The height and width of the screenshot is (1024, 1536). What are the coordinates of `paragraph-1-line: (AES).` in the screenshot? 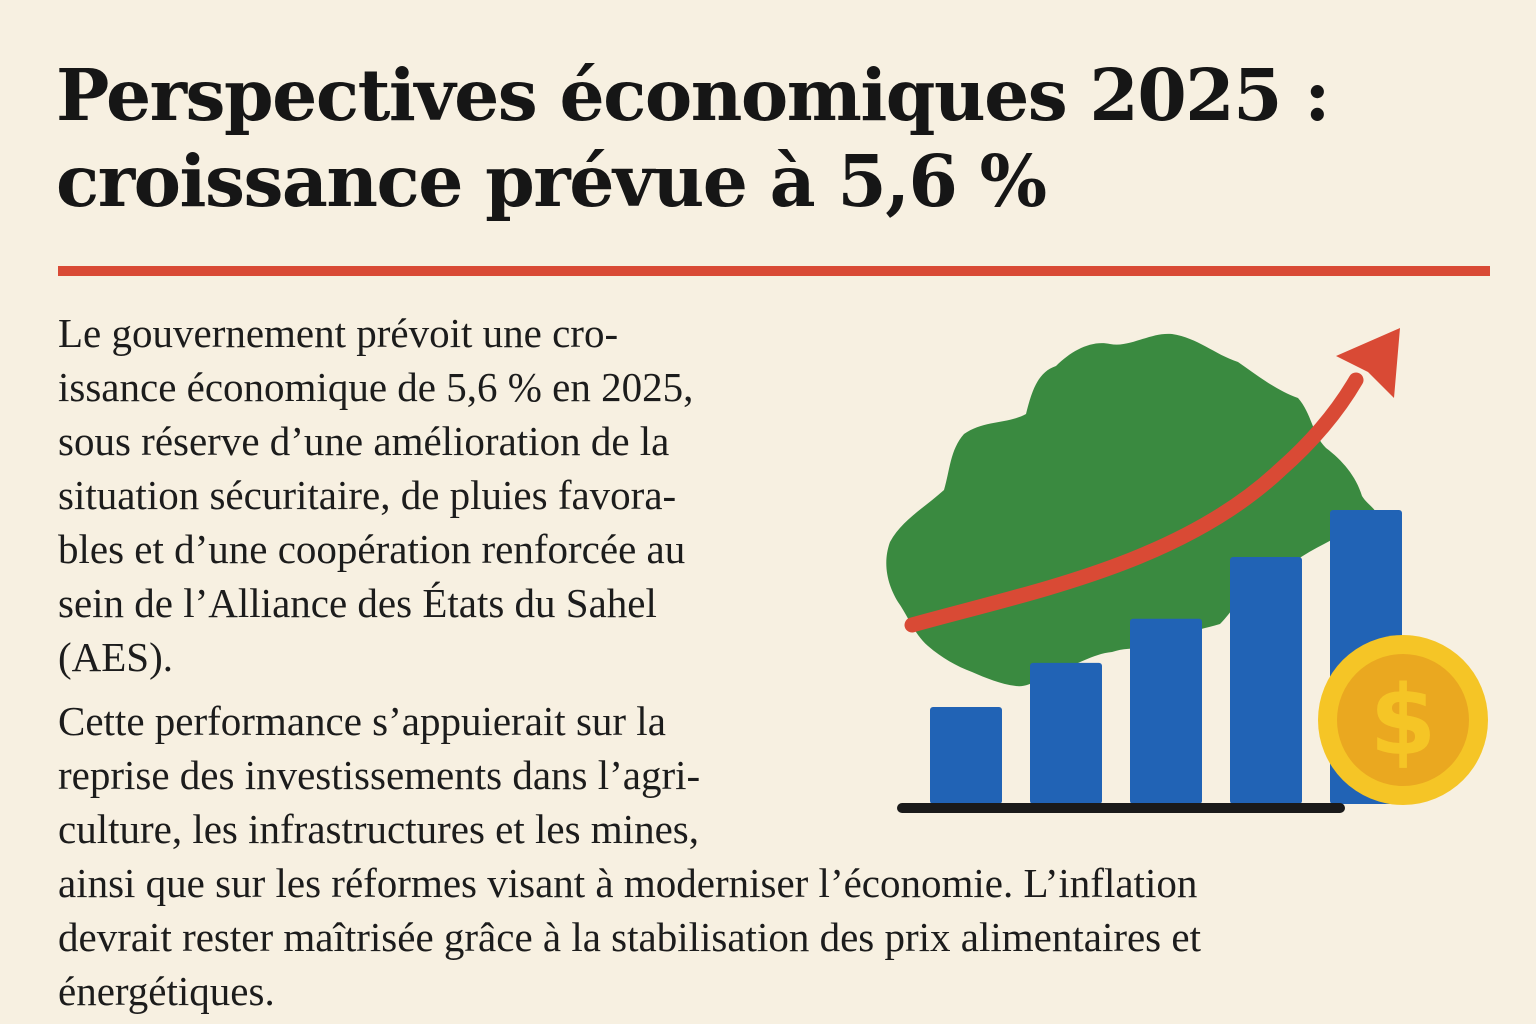 It's located at (116, 657).